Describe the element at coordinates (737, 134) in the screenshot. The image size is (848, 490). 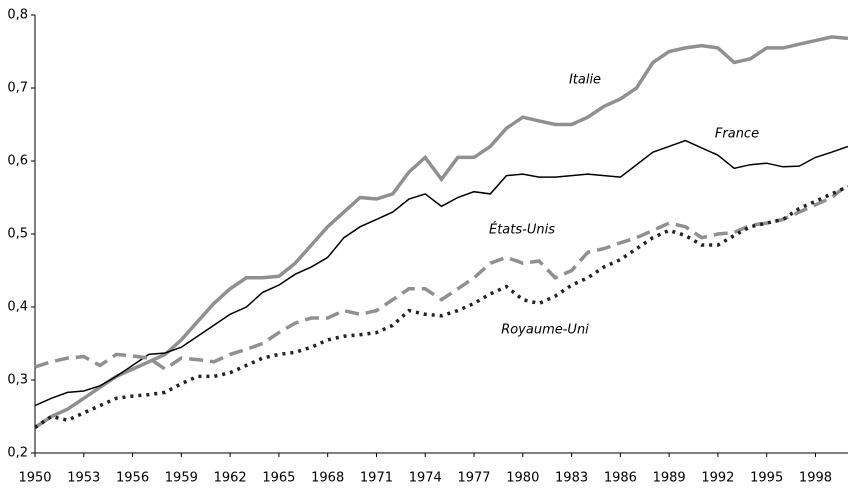
I see `series-label: France` at that location.